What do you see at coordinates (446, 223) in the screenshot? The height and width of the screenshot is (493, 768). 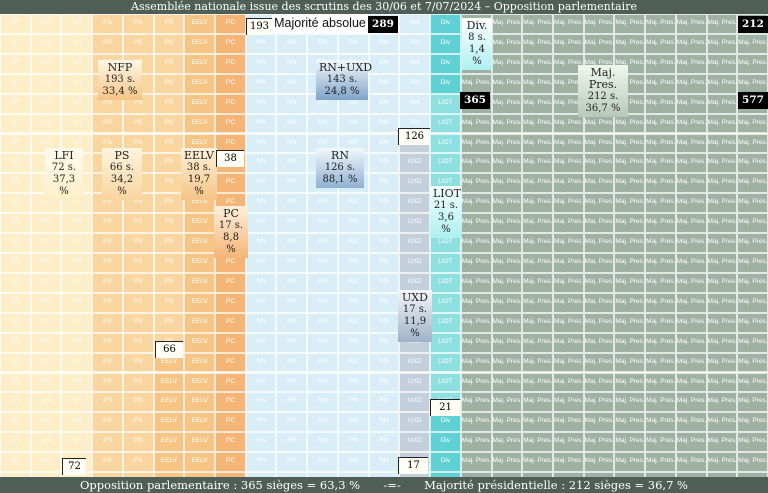 I see `label-liot-pct: 3,6 %` at bounding box center [446, 223].